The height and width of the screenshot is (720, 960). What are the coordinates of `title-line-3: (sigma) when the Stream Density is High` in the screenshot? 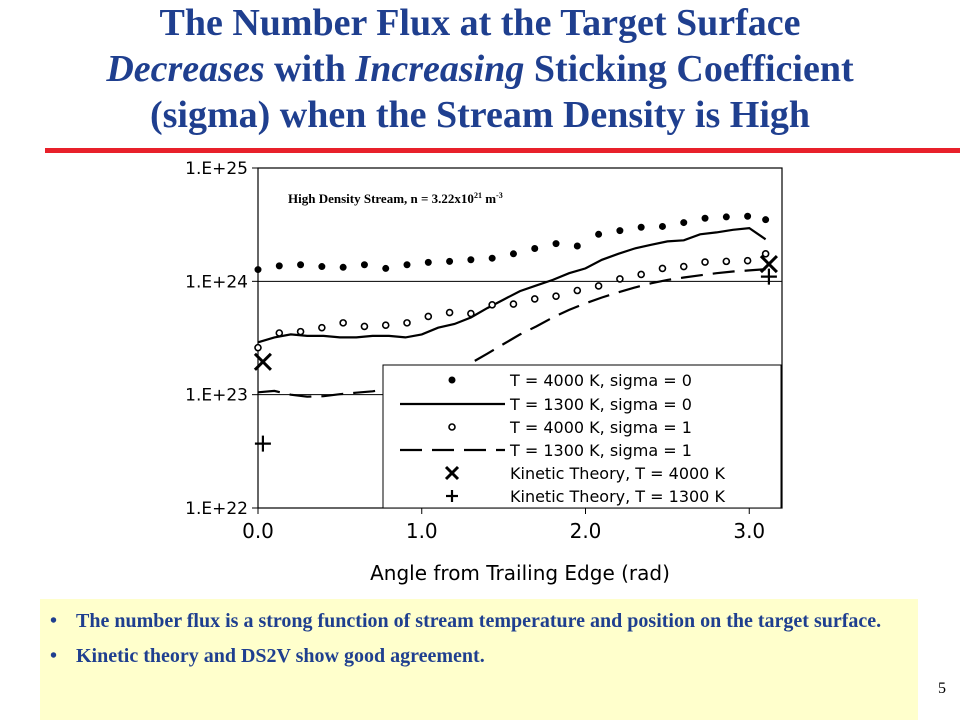 It's located at (480, 115).